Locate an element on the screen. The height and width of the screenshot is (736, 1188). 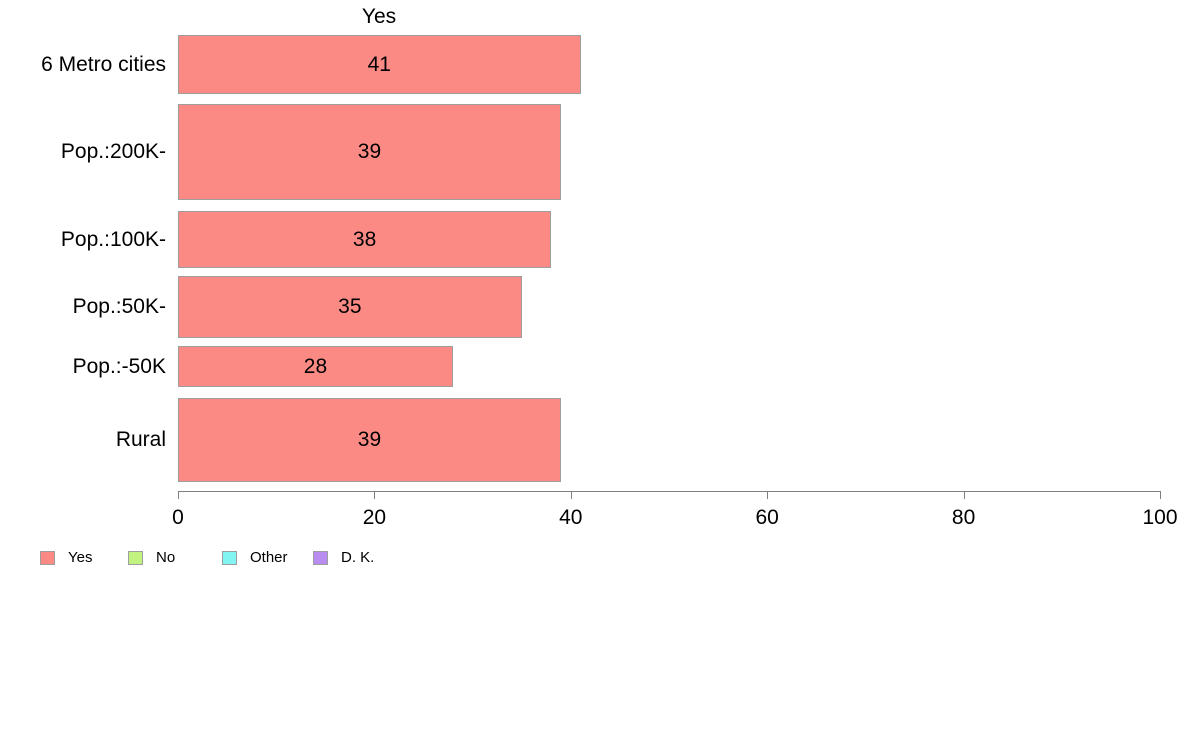
bar: 35 is located at coordinates (350, 307).